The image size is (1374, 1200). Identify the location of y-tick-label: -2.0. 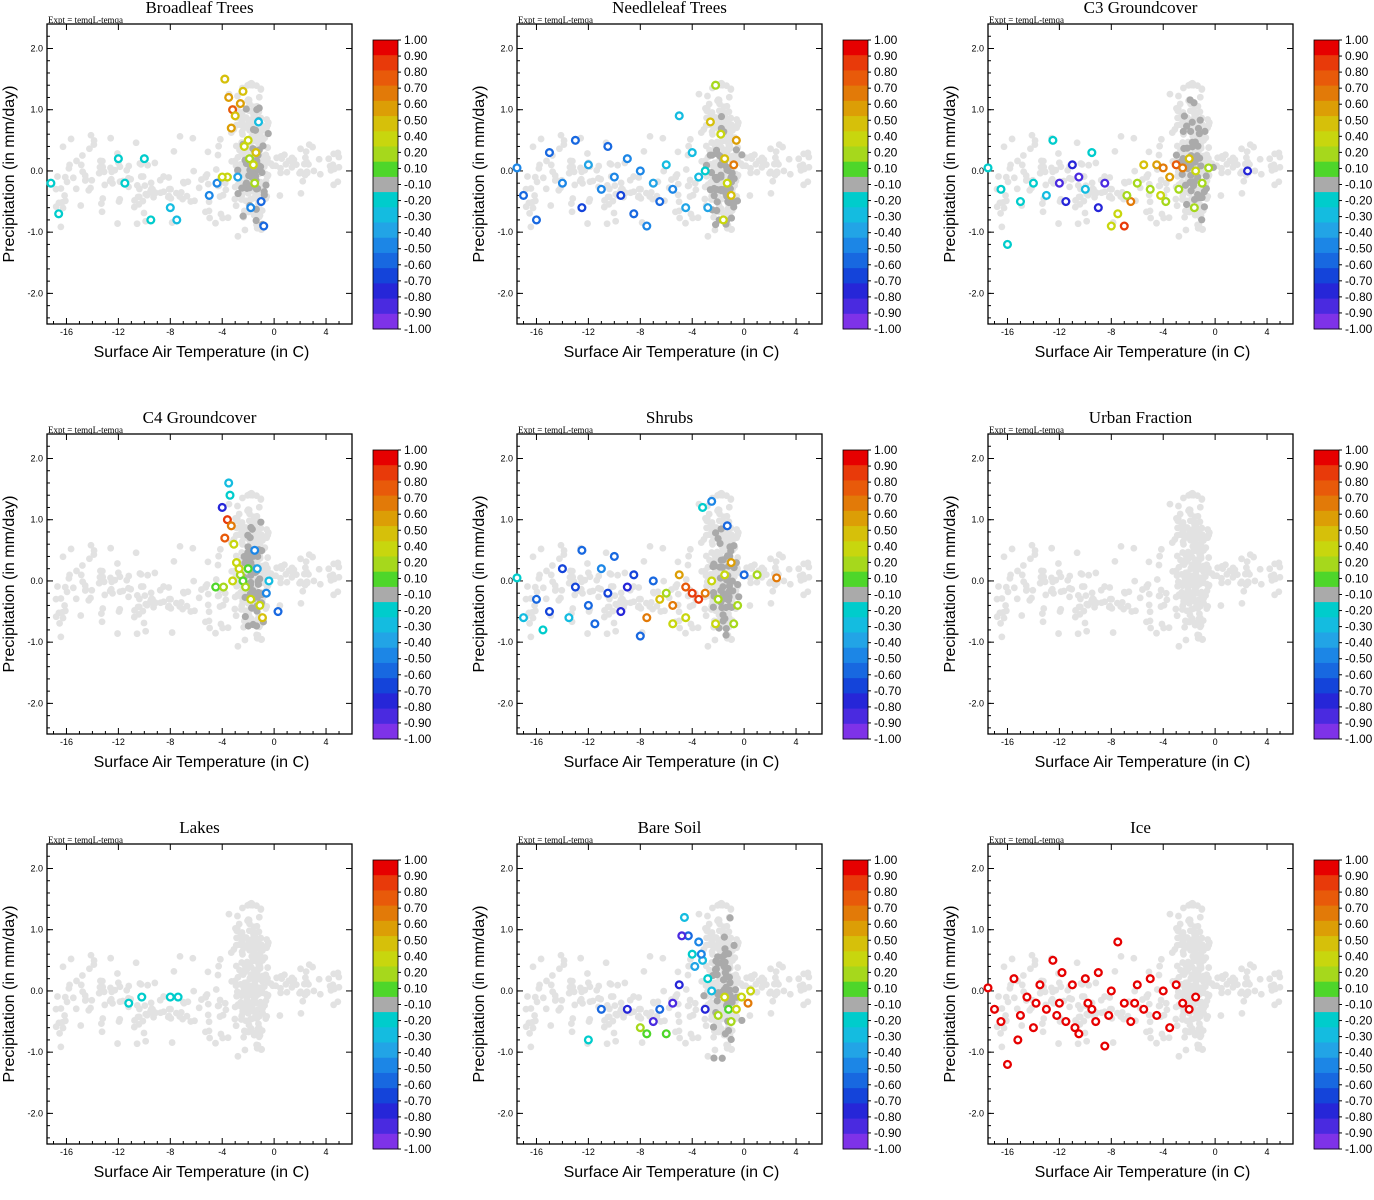
(505, 1113).